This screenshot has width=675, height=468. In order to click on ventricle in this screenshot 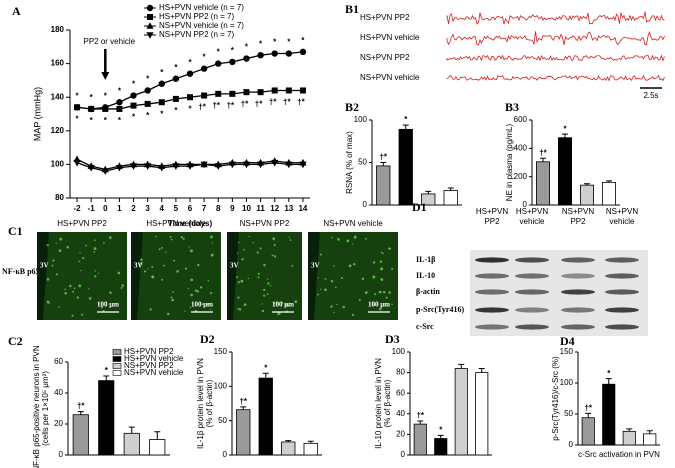, I will do `click(314, 276)`.